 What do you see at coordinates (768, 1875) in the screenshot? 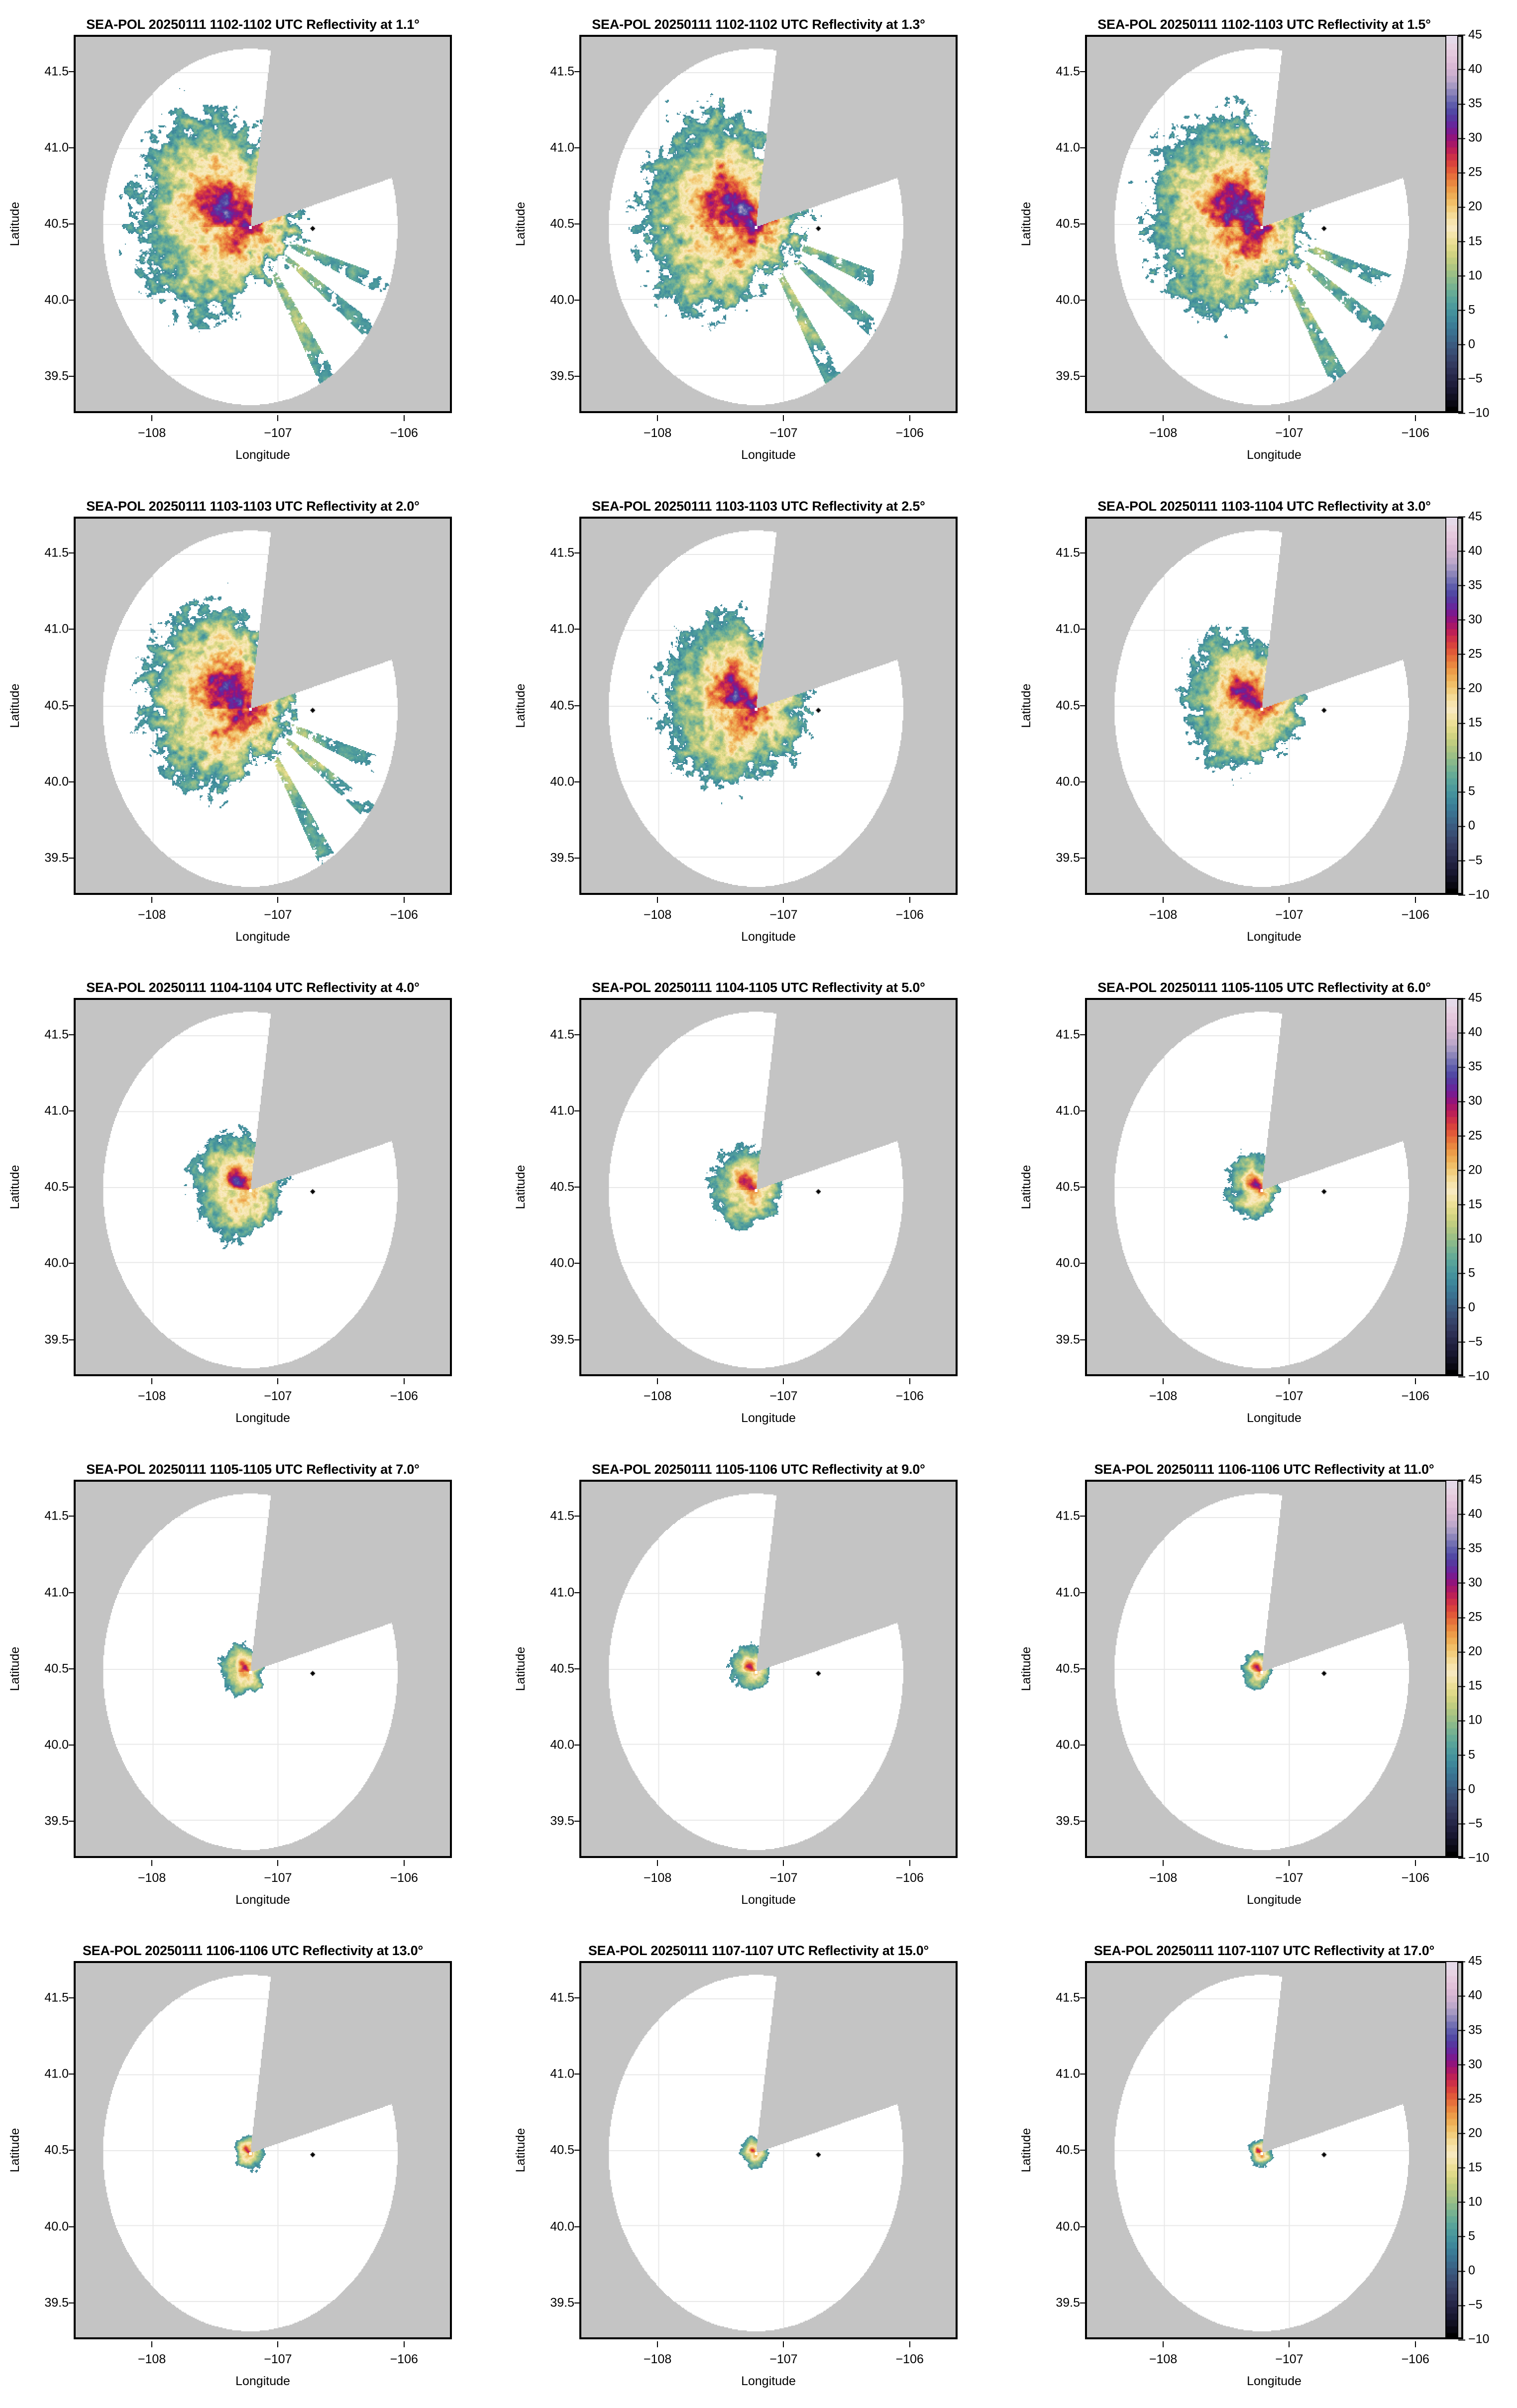
I see `x-tick-labels: −108 −107 −106` at bounding box center [768, 1875].